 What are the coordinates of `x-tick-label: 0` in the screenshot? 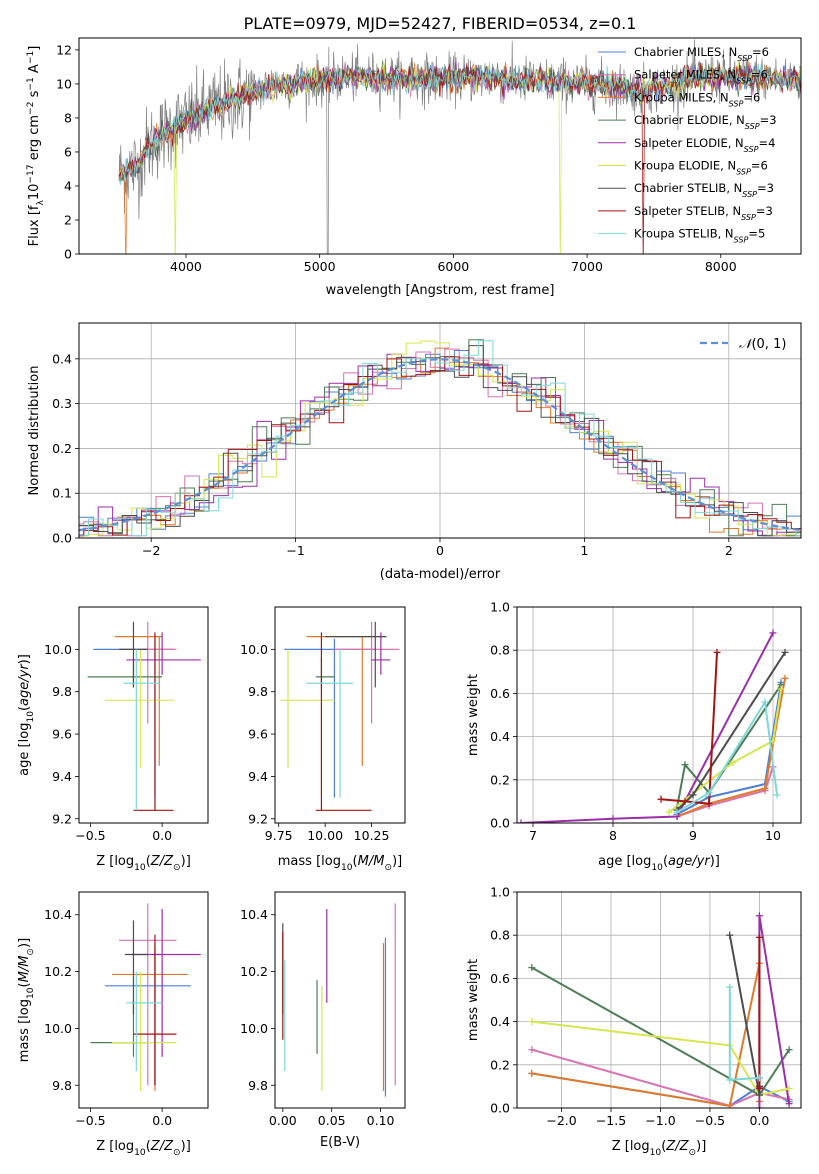 It's located at (440, 550).